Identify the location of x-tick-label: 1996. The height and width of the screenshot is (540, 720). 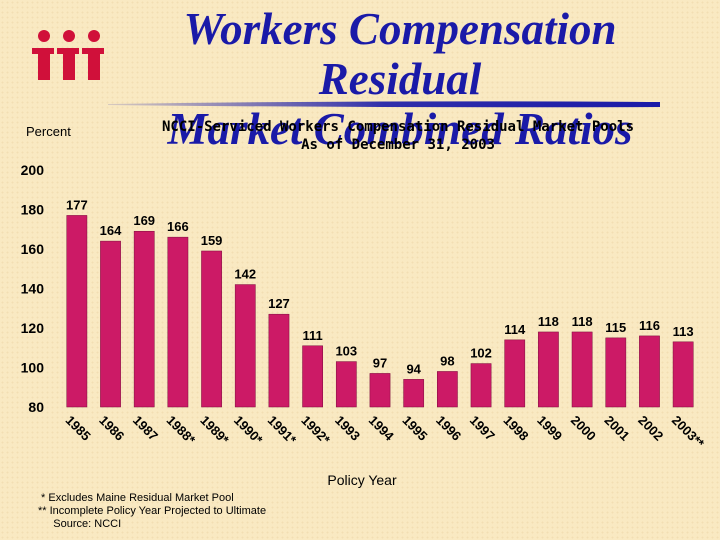
(448, 428).